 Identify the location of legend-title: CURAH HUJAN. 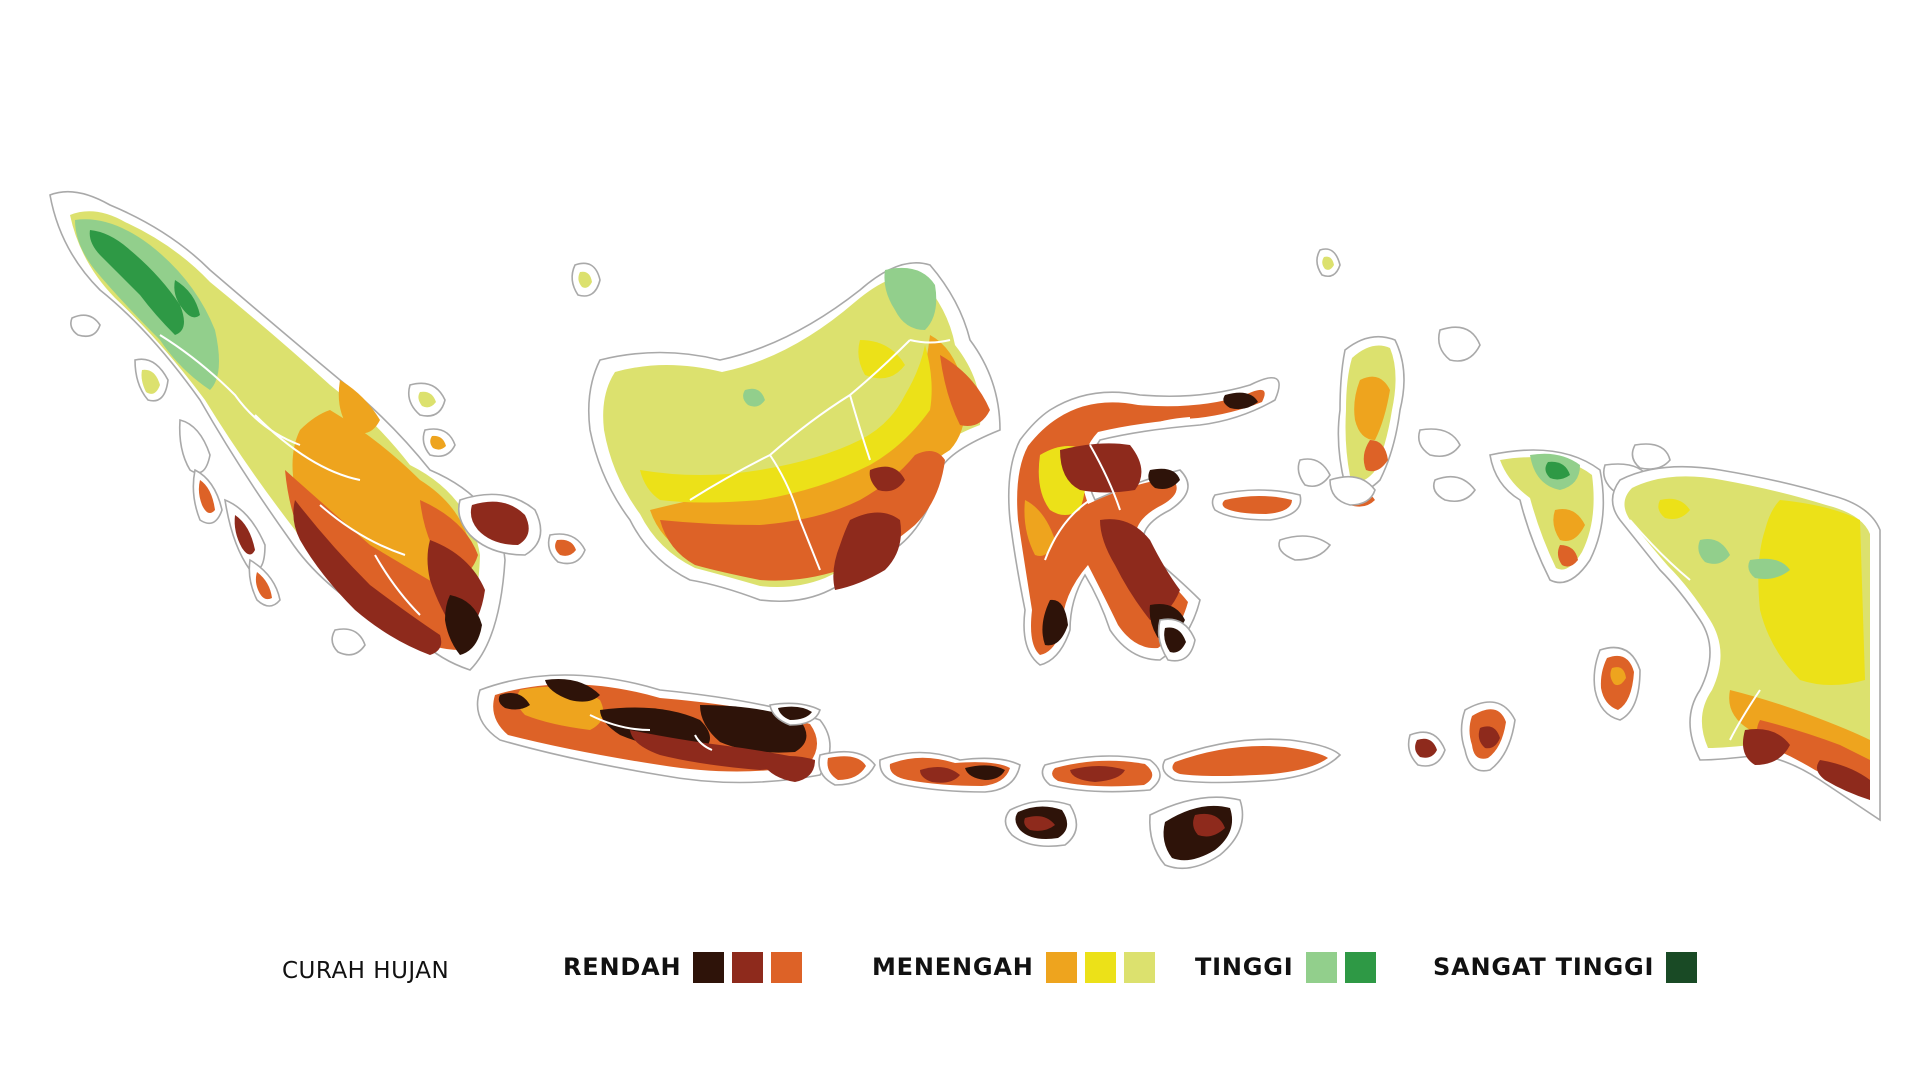
(366, 971).